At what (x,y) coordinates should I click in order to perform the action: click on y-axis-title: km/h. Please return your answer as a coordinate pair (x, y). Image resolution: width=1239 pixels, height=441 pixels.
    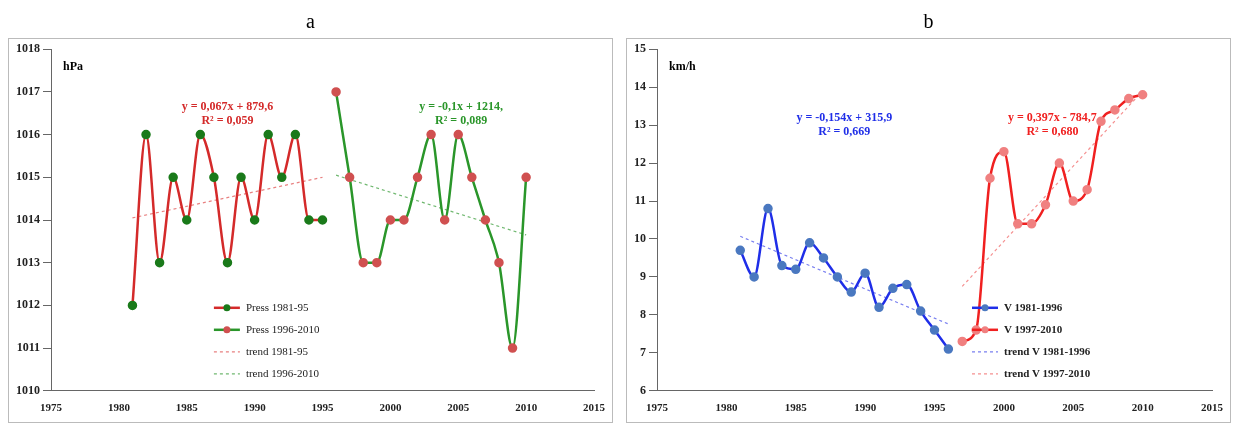
    Looking at the image, I should click on (682, 66).